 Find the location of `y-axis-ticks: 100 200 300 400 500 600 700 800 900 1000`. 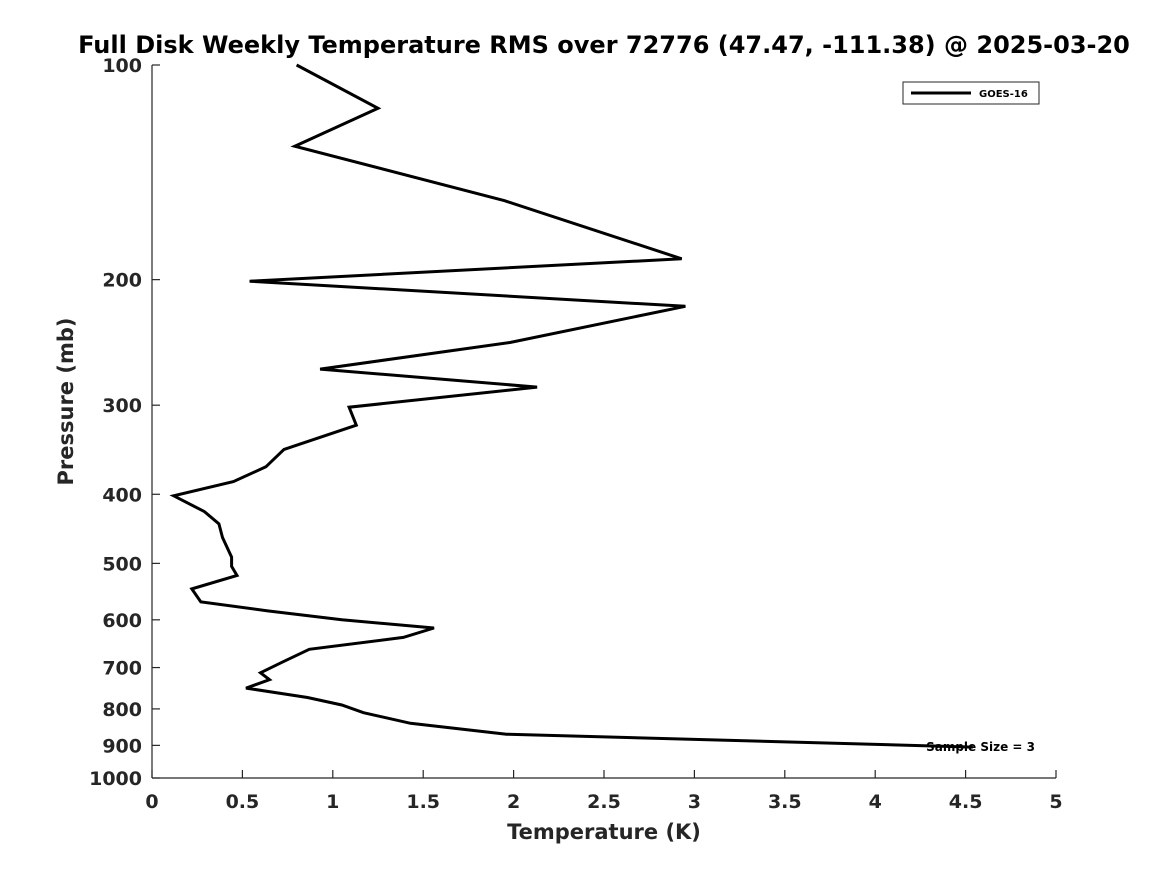

y-axis-ticks: 100 200 300 400 500 600 700 800 900 1000 is located at coordinates (124, 422).